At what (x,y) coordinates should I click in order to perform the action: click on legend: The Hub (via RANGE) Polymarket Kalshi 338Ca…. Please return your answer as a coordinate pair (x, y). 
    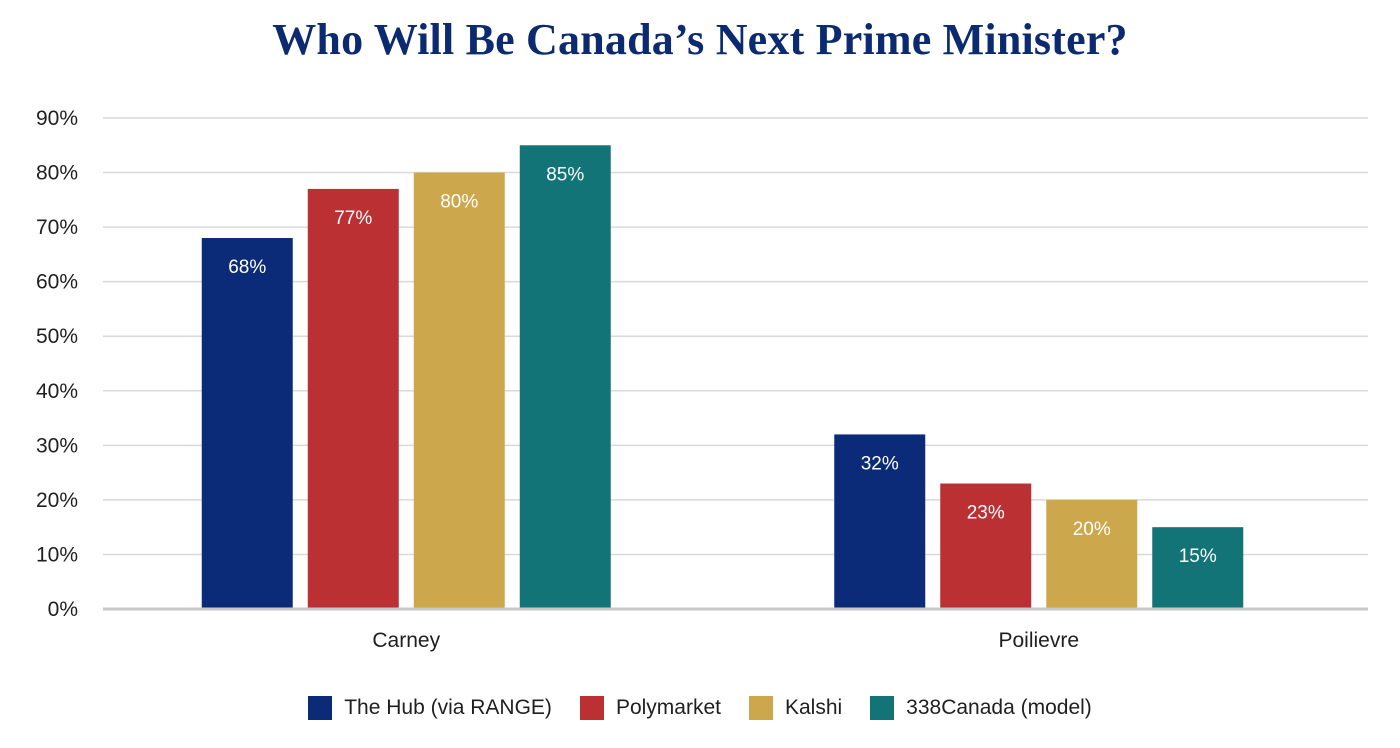
    Looking at the image, I should click on (700, 708).